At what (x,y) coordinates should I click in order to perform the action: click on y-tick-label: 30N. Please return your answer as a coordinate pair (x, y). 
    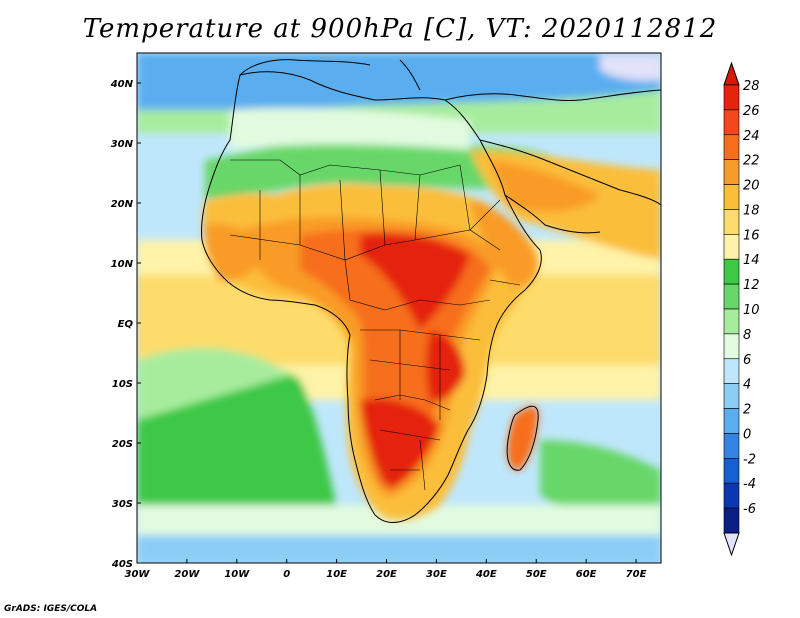
    Looking at the image, I should click on (122, 144).